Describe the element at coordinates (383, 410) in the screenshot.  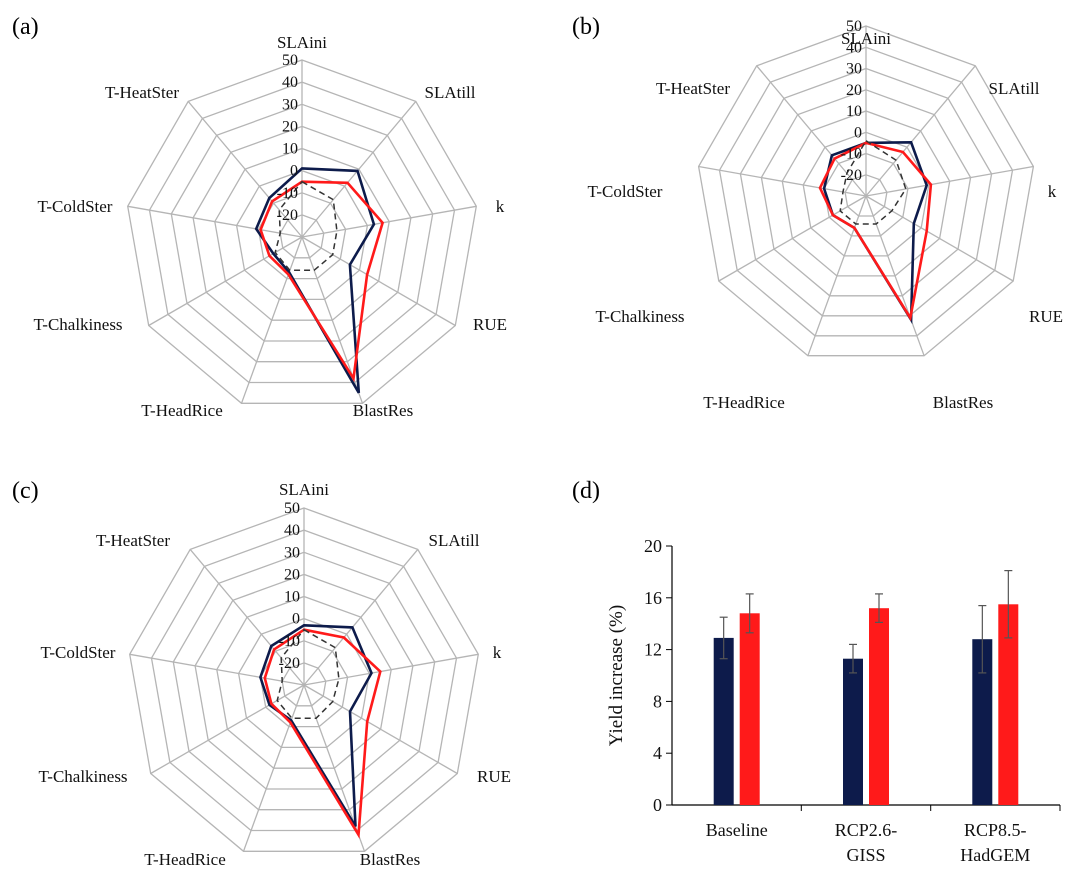
I see `axis-label: BlastRes` at that location.